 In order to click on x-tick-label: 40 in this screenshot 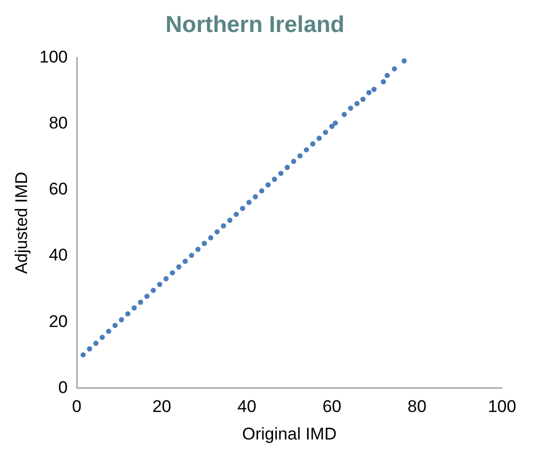, I will do `click(246, 406)`.